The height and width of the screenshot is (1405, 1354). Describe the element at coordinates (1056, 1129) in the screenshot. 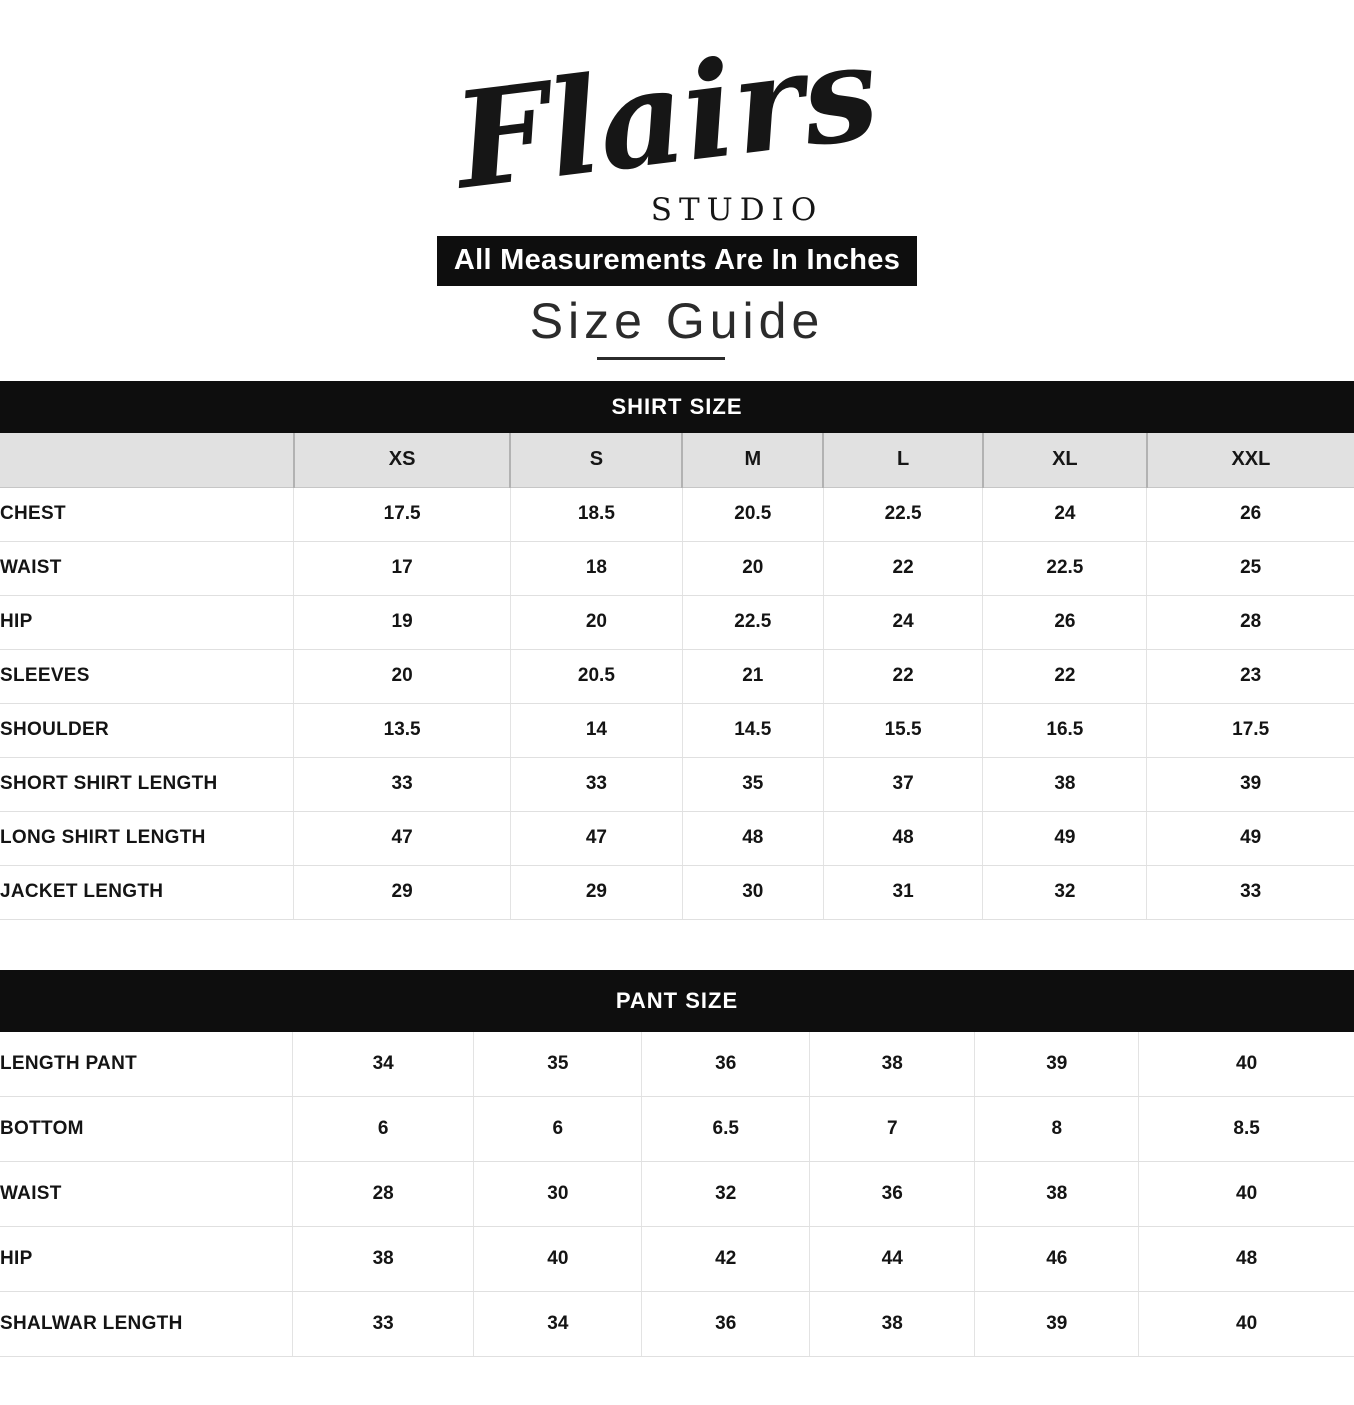

I see `measurement-value: 8` at that location.